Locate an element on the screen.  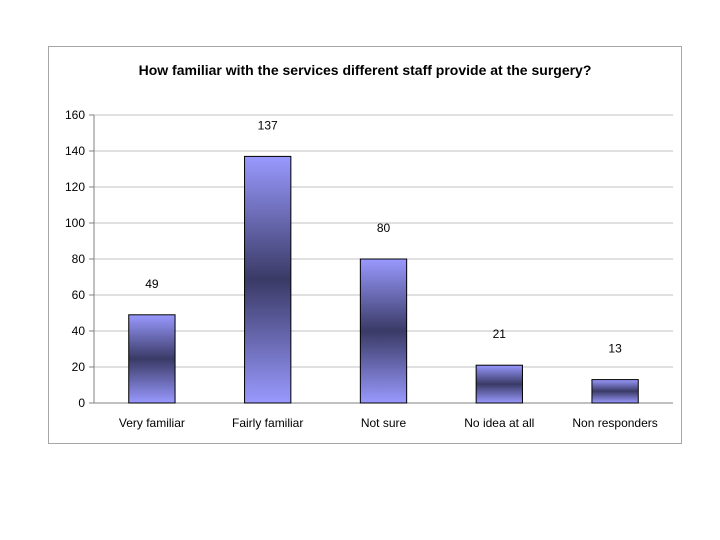
x-tick-label: Non responders is located at coordinates (614, 423).